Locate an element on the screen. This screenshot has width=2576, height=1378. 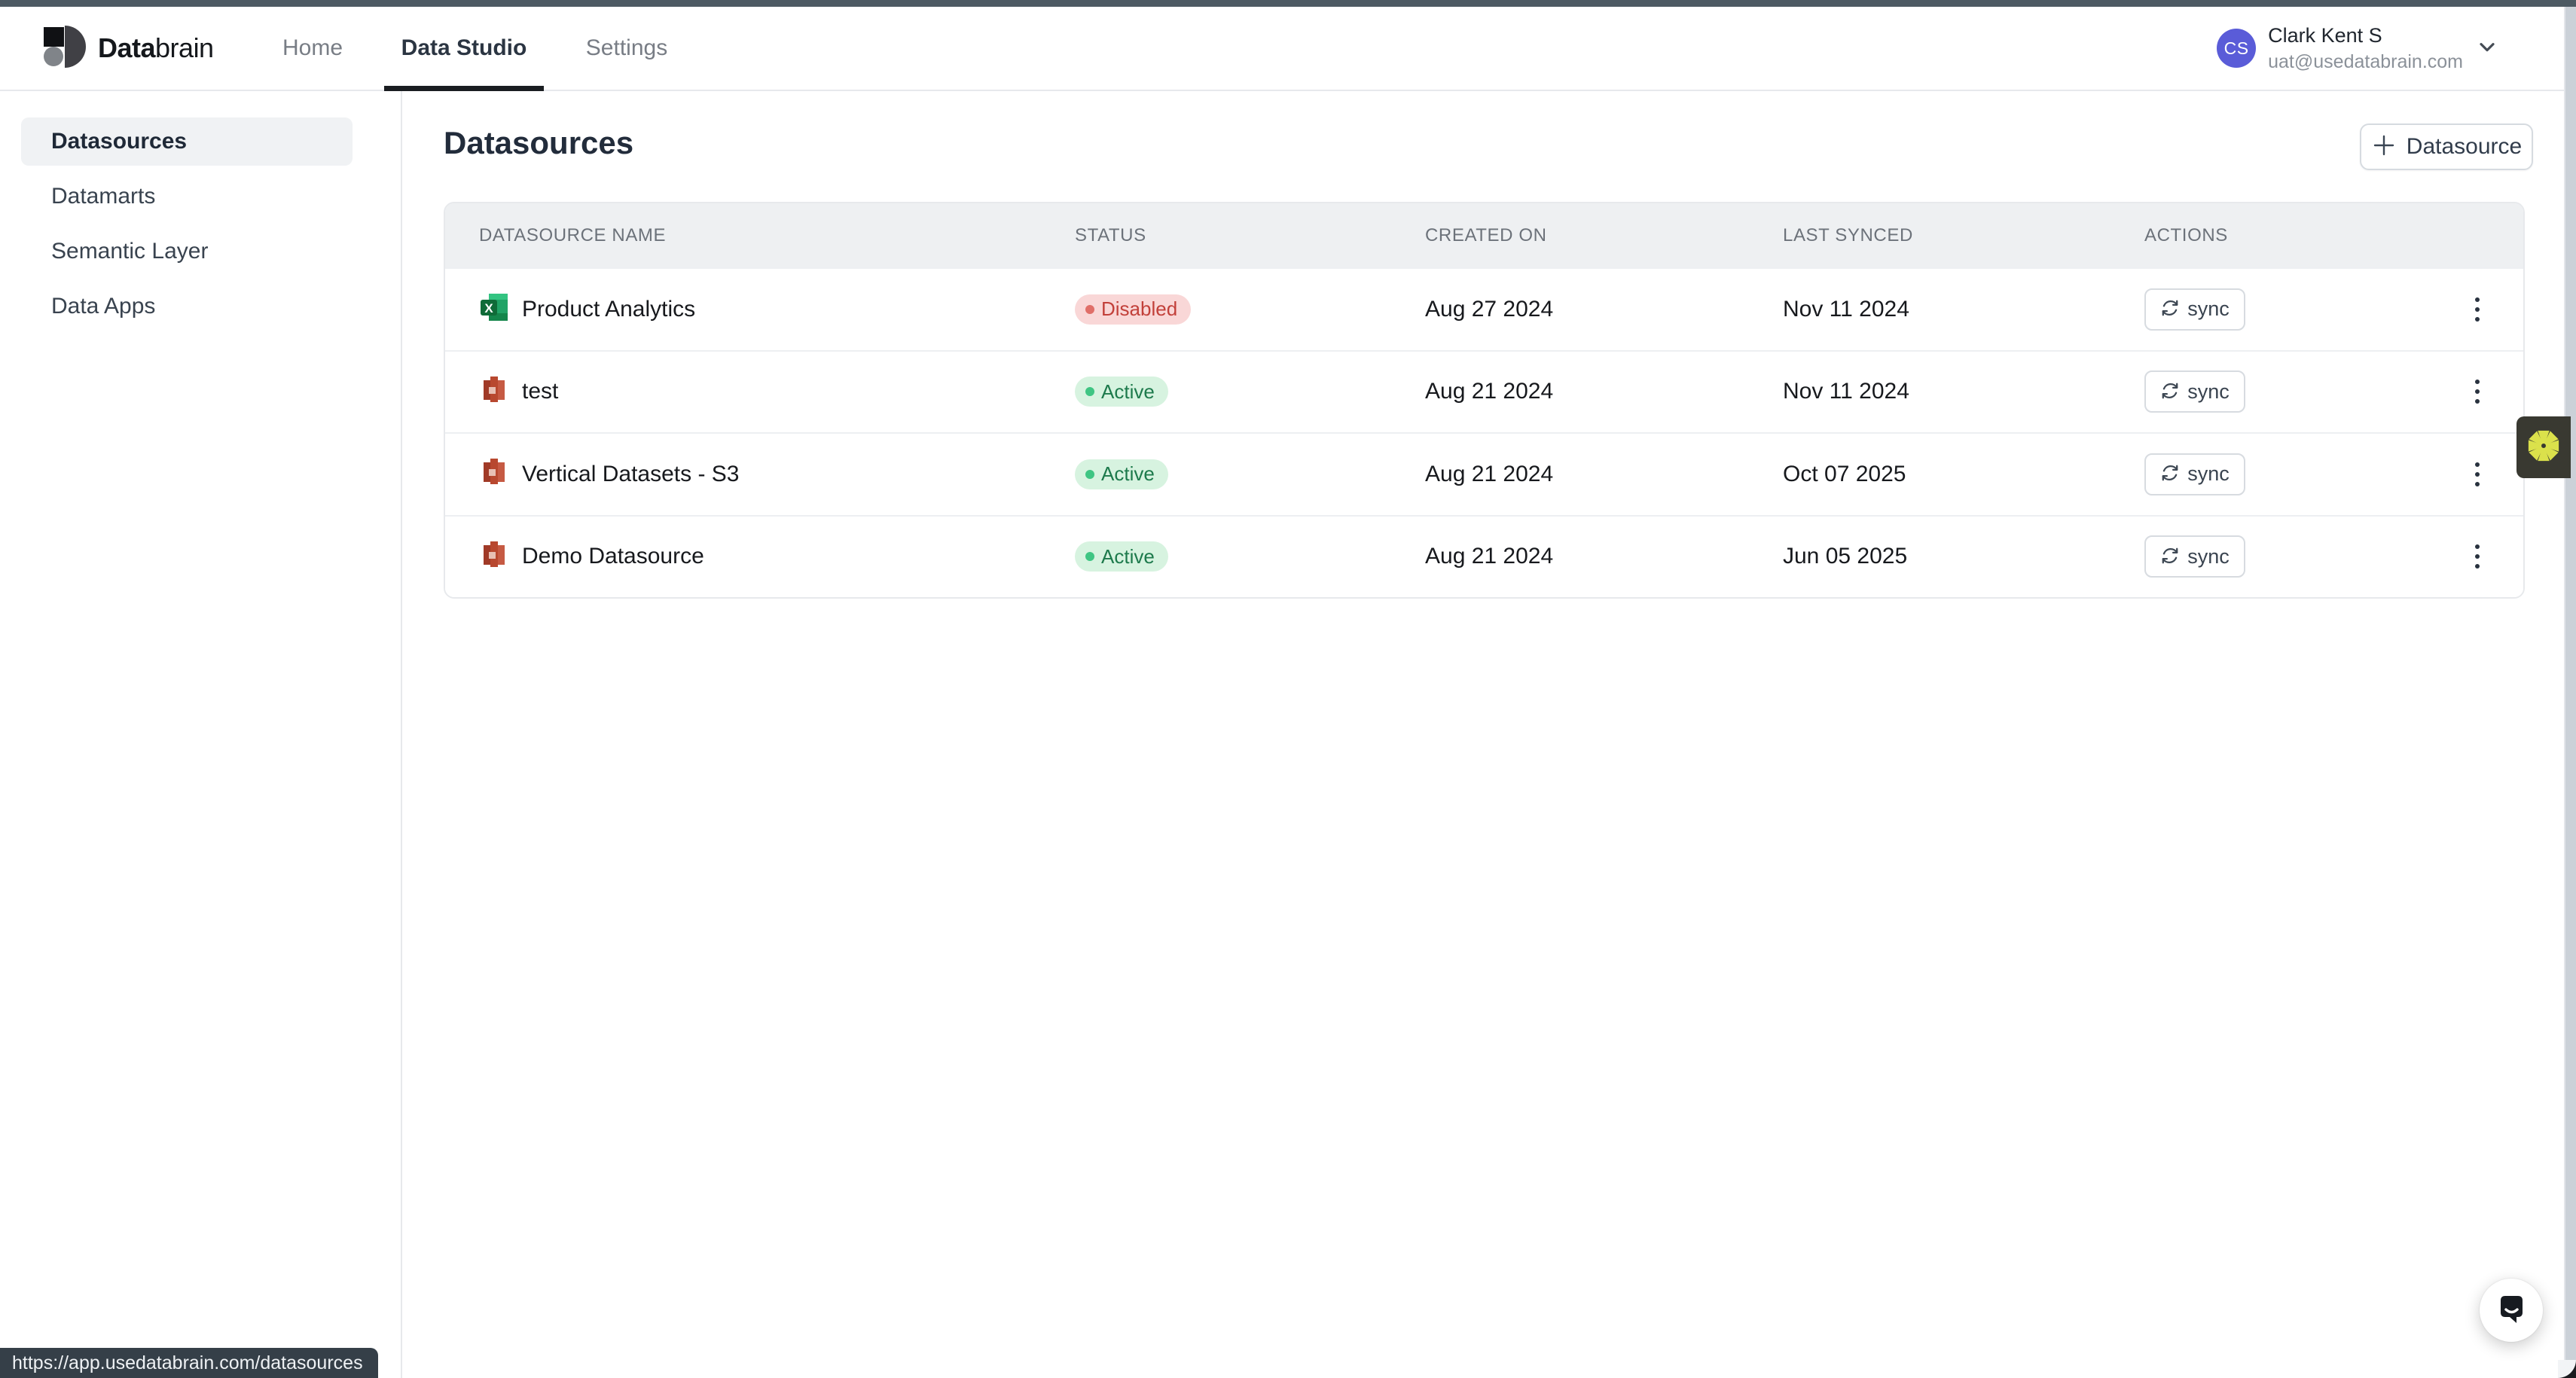
column-header-status: STATUS is located at coordinates (1111, 235).